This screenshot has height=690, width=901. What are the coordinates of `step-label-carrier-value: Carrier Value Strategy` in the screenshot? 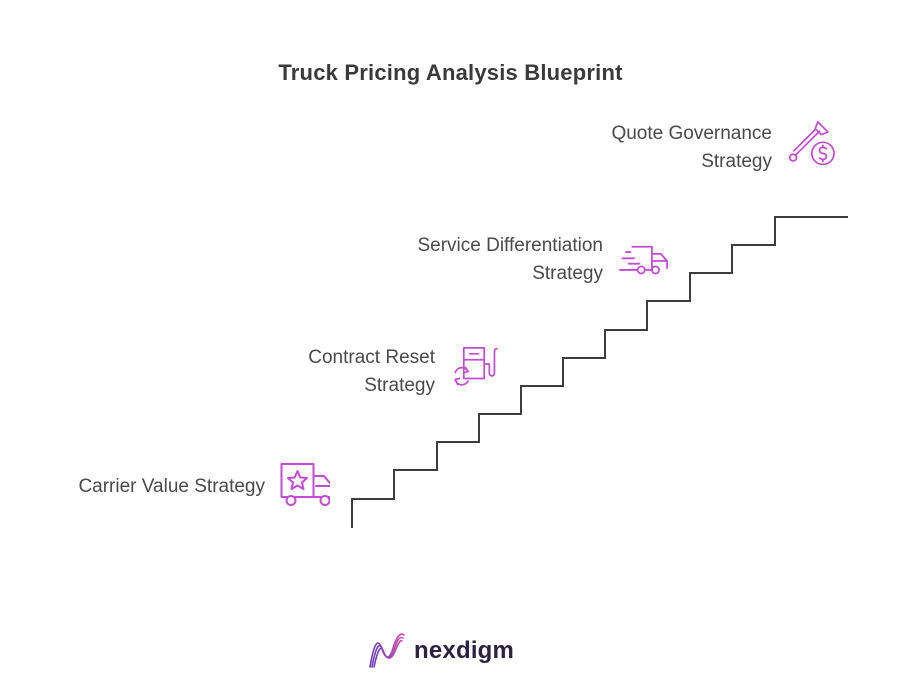 It's located at (142, 487).